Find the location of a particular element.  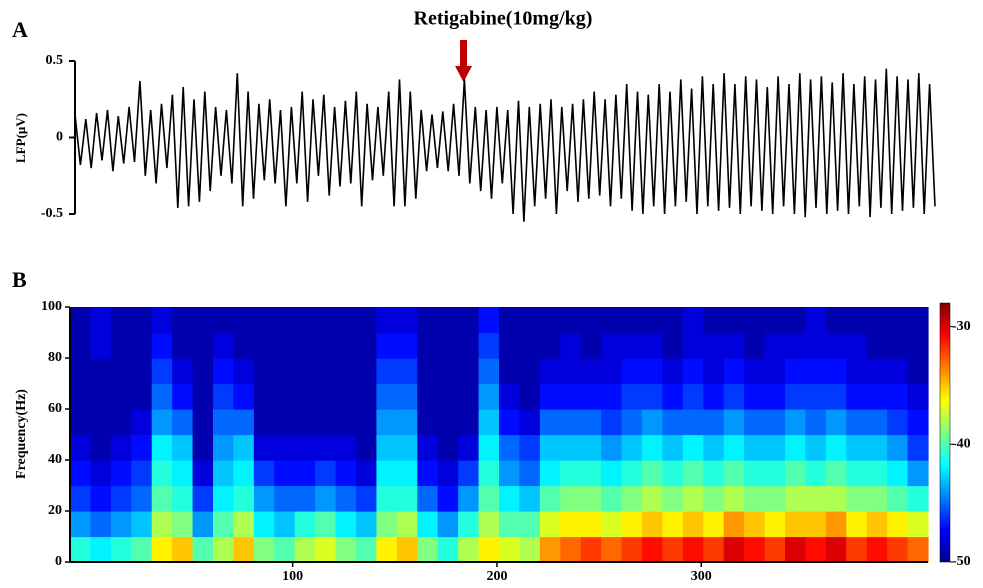

y-tick-label: 40 is located at coordinates (55, 459).